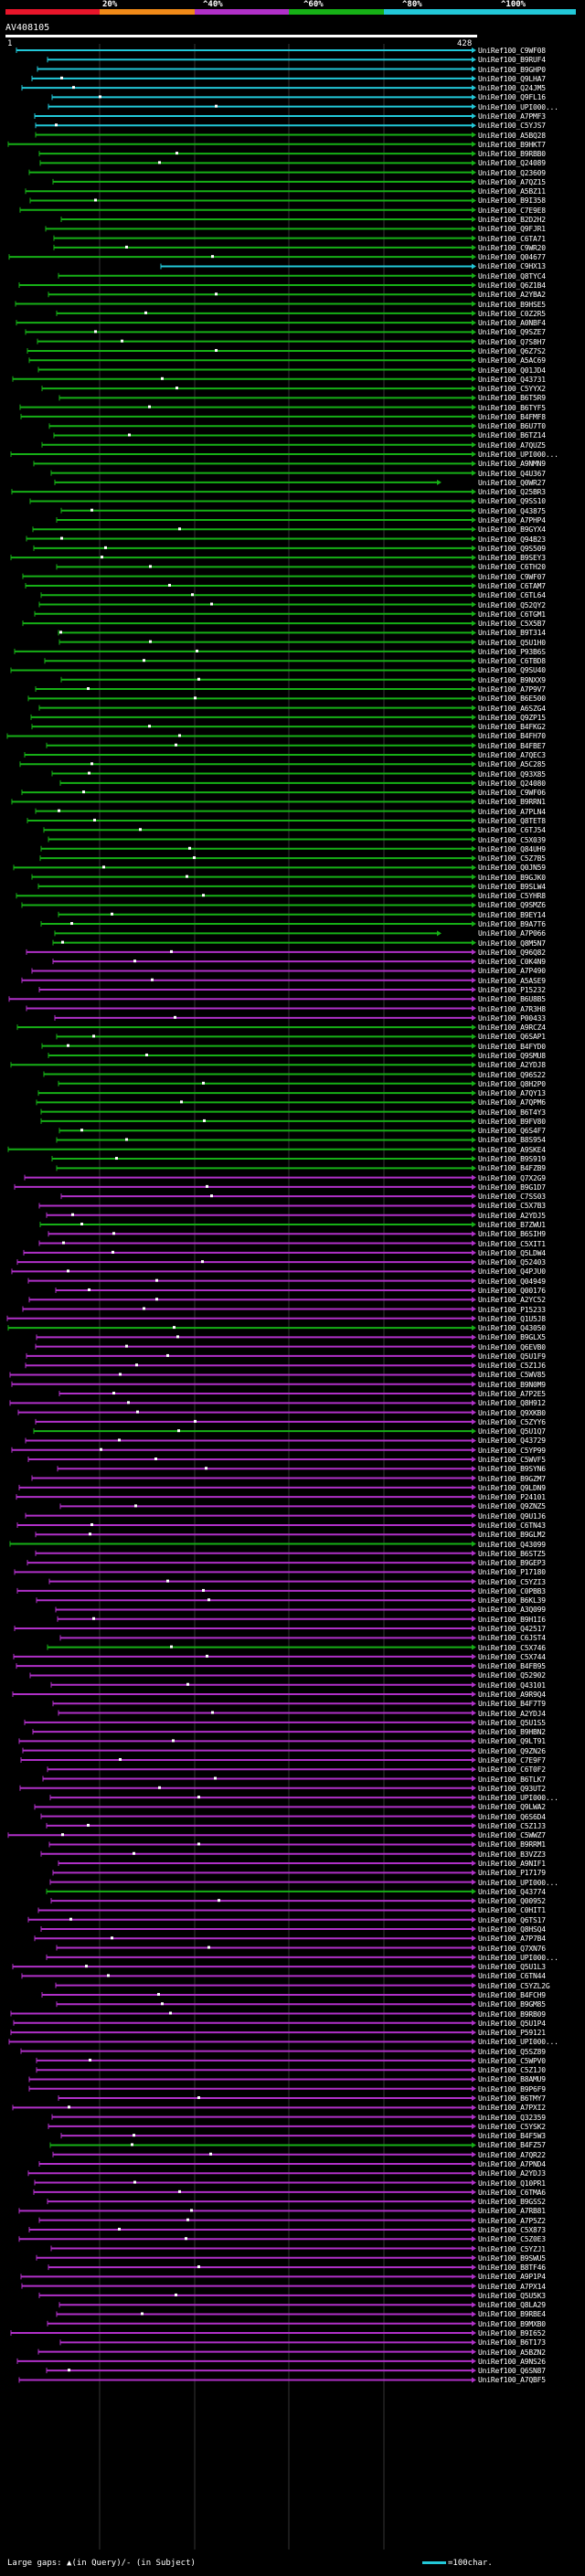  I want to click on subject-label: UniRef100_A7QBF5, so click(512, 2380).